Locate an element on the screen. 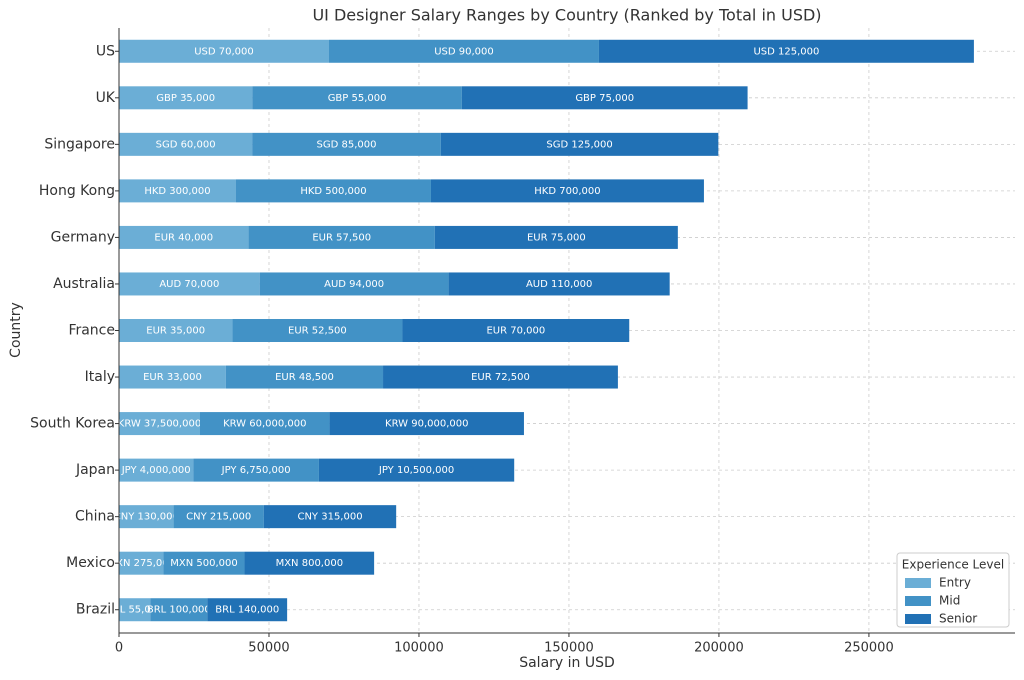 The width and height of the screenshot is (1024, 680). legend-box is located at coordinates (953, 590).